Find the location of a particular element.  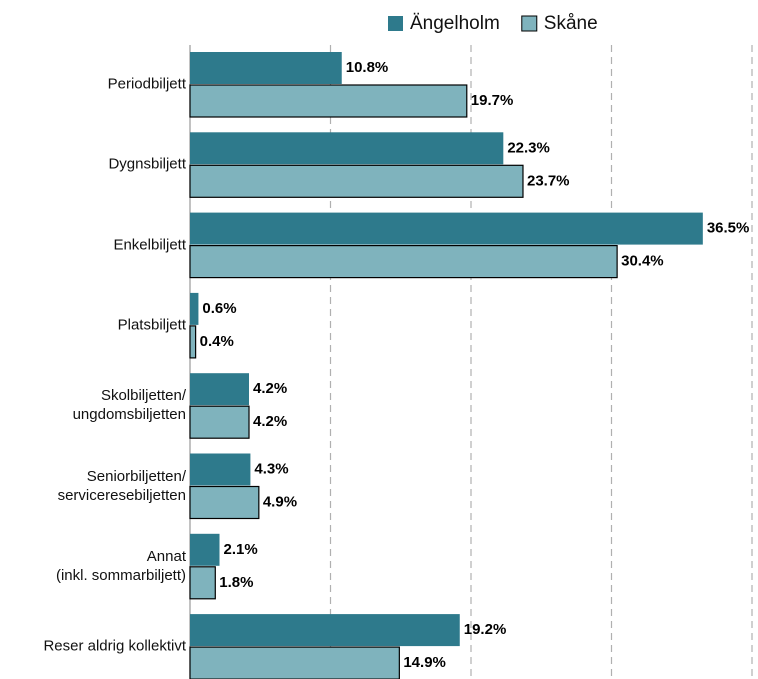

y-tick-label: Skolbiljetten/ ungdomsbiljetten is located at coordinates (129, 405).